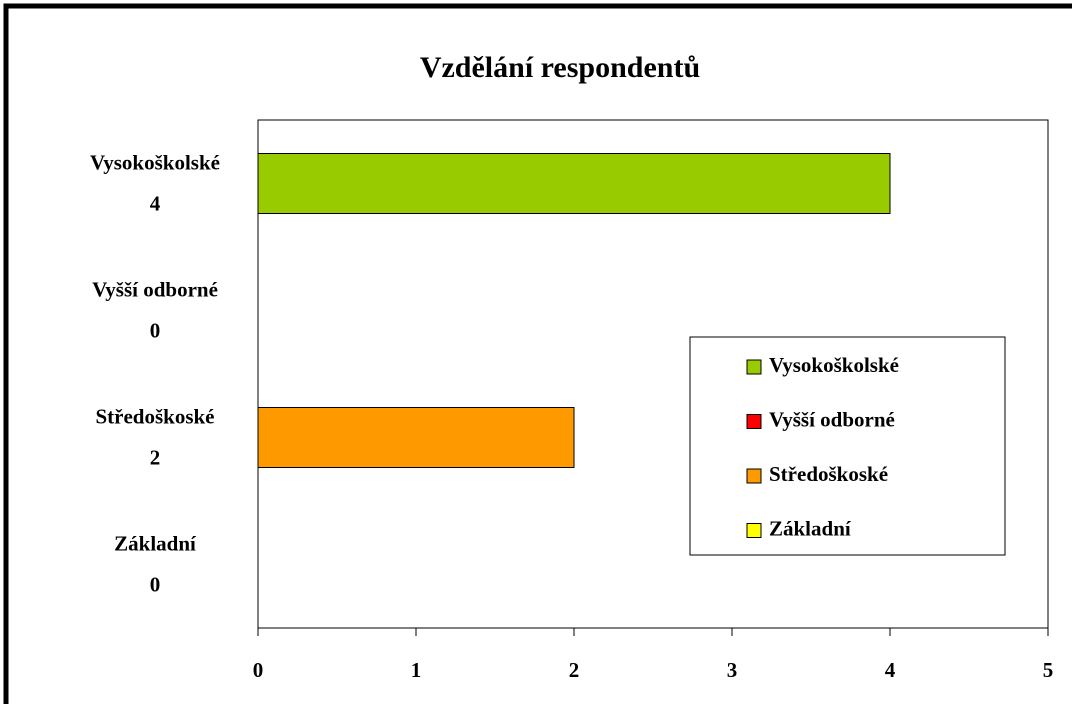 The height and width of the screenshot is (704, 1072). Describe the element at coordinates (155, 289) in the screenshot. I see `y-tick-label: Vyšší odborné` at that location.